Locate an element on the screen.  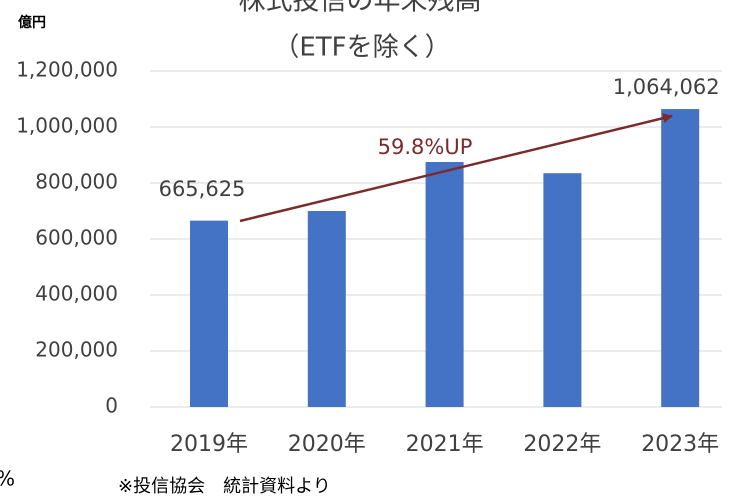
y-tick-label: 1,000,000 is located at coordinates (67, 126).